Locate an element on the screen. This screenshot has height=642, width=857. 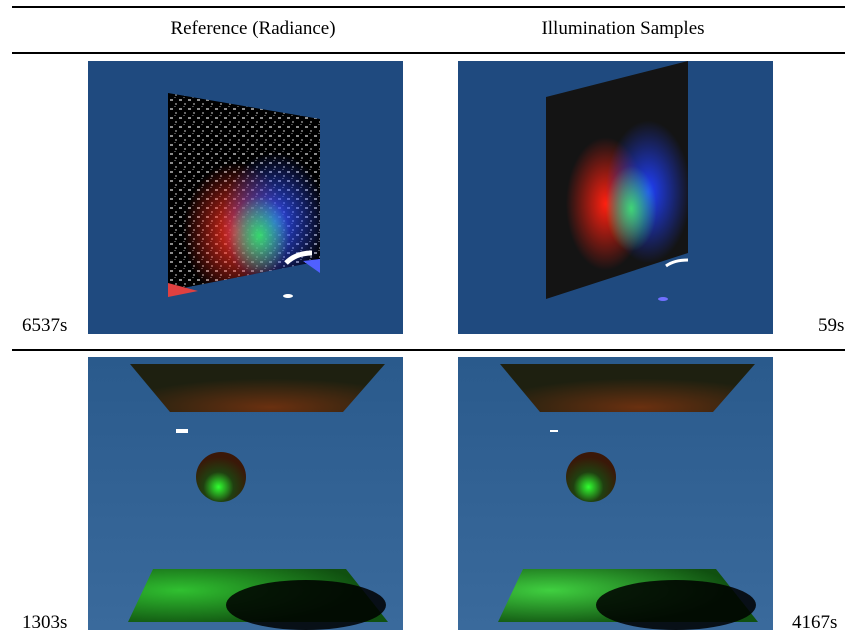
header-rule is located at coordinates (428, 53).